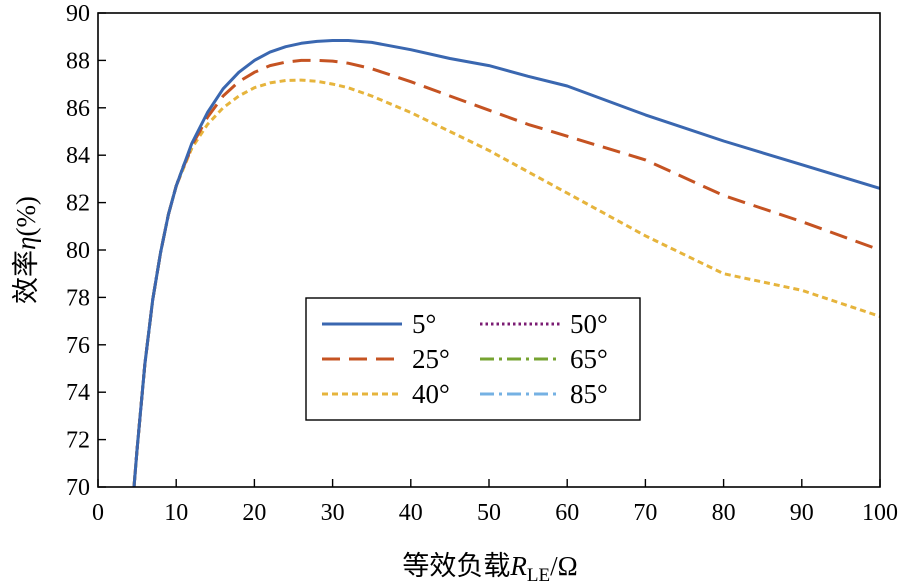 This screenshot has height=586, width=904. What do you see at coordinates (78, 346) in the screenshot?
I see `y-tick-label: 76` at bounding box center [78, 346].